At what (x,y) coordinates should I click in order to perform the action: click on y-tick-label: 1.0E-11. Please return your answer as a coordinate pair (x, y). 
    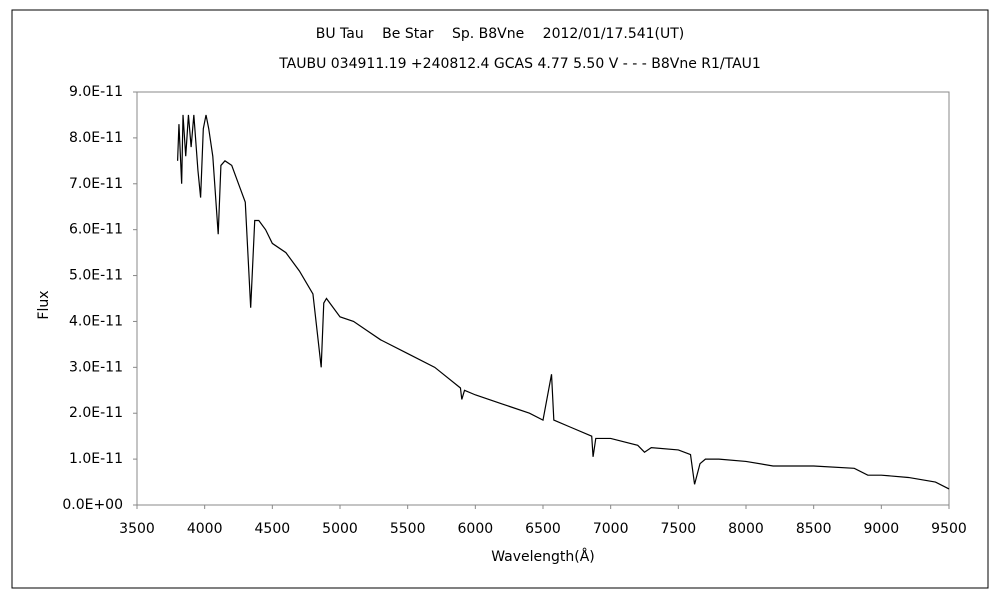
    Looking at the image, I should click on (96, 459).